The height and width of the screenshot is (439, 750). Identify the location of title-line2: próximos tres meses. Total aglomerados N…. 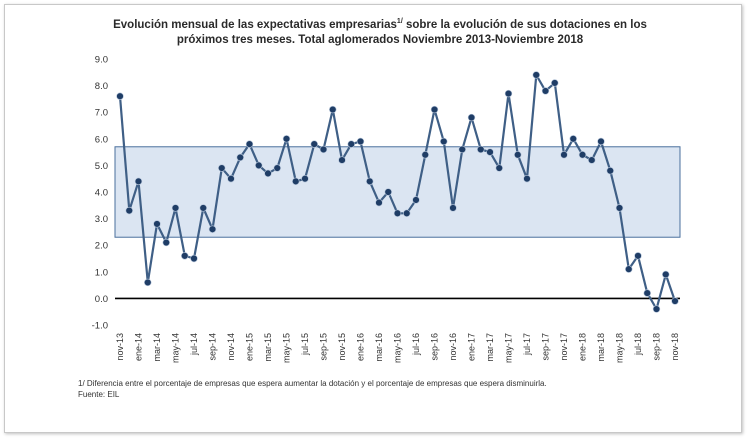
(380, 39).